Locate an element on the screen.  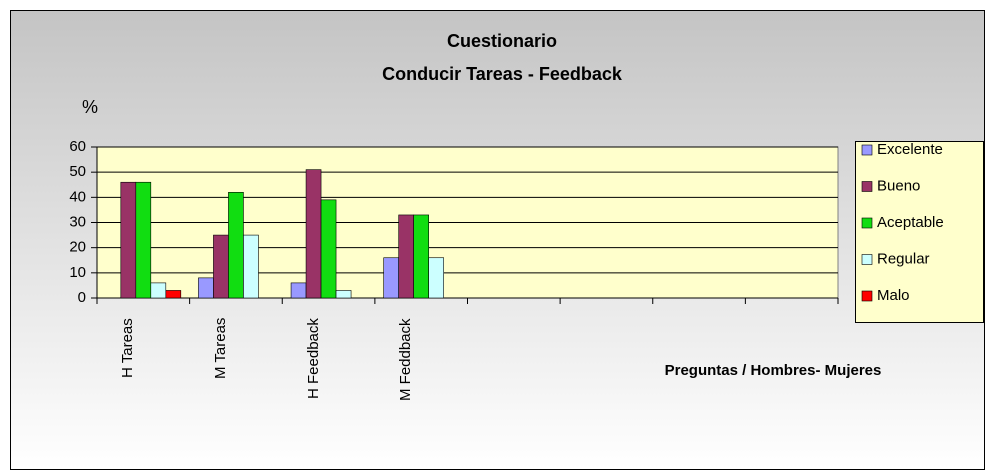
y-tick-label: 40 is located at coordinates (77, 196).